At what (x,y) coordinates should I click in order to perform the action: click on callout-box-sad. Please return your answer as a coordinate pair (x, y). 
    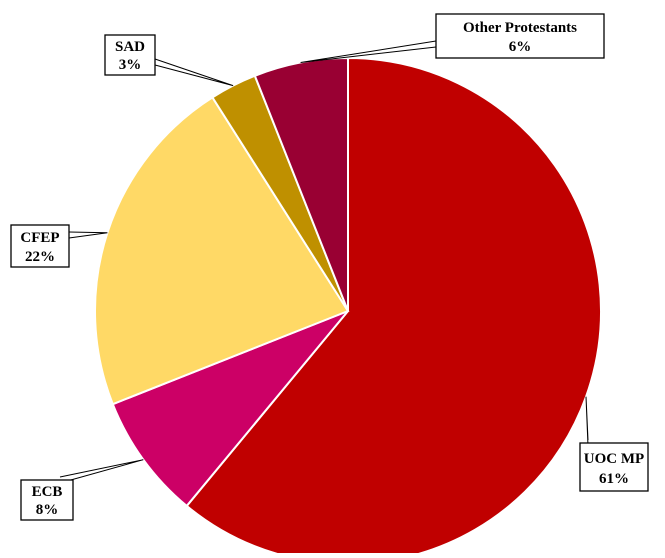
    Looking at the image, I should click on (130, 55).